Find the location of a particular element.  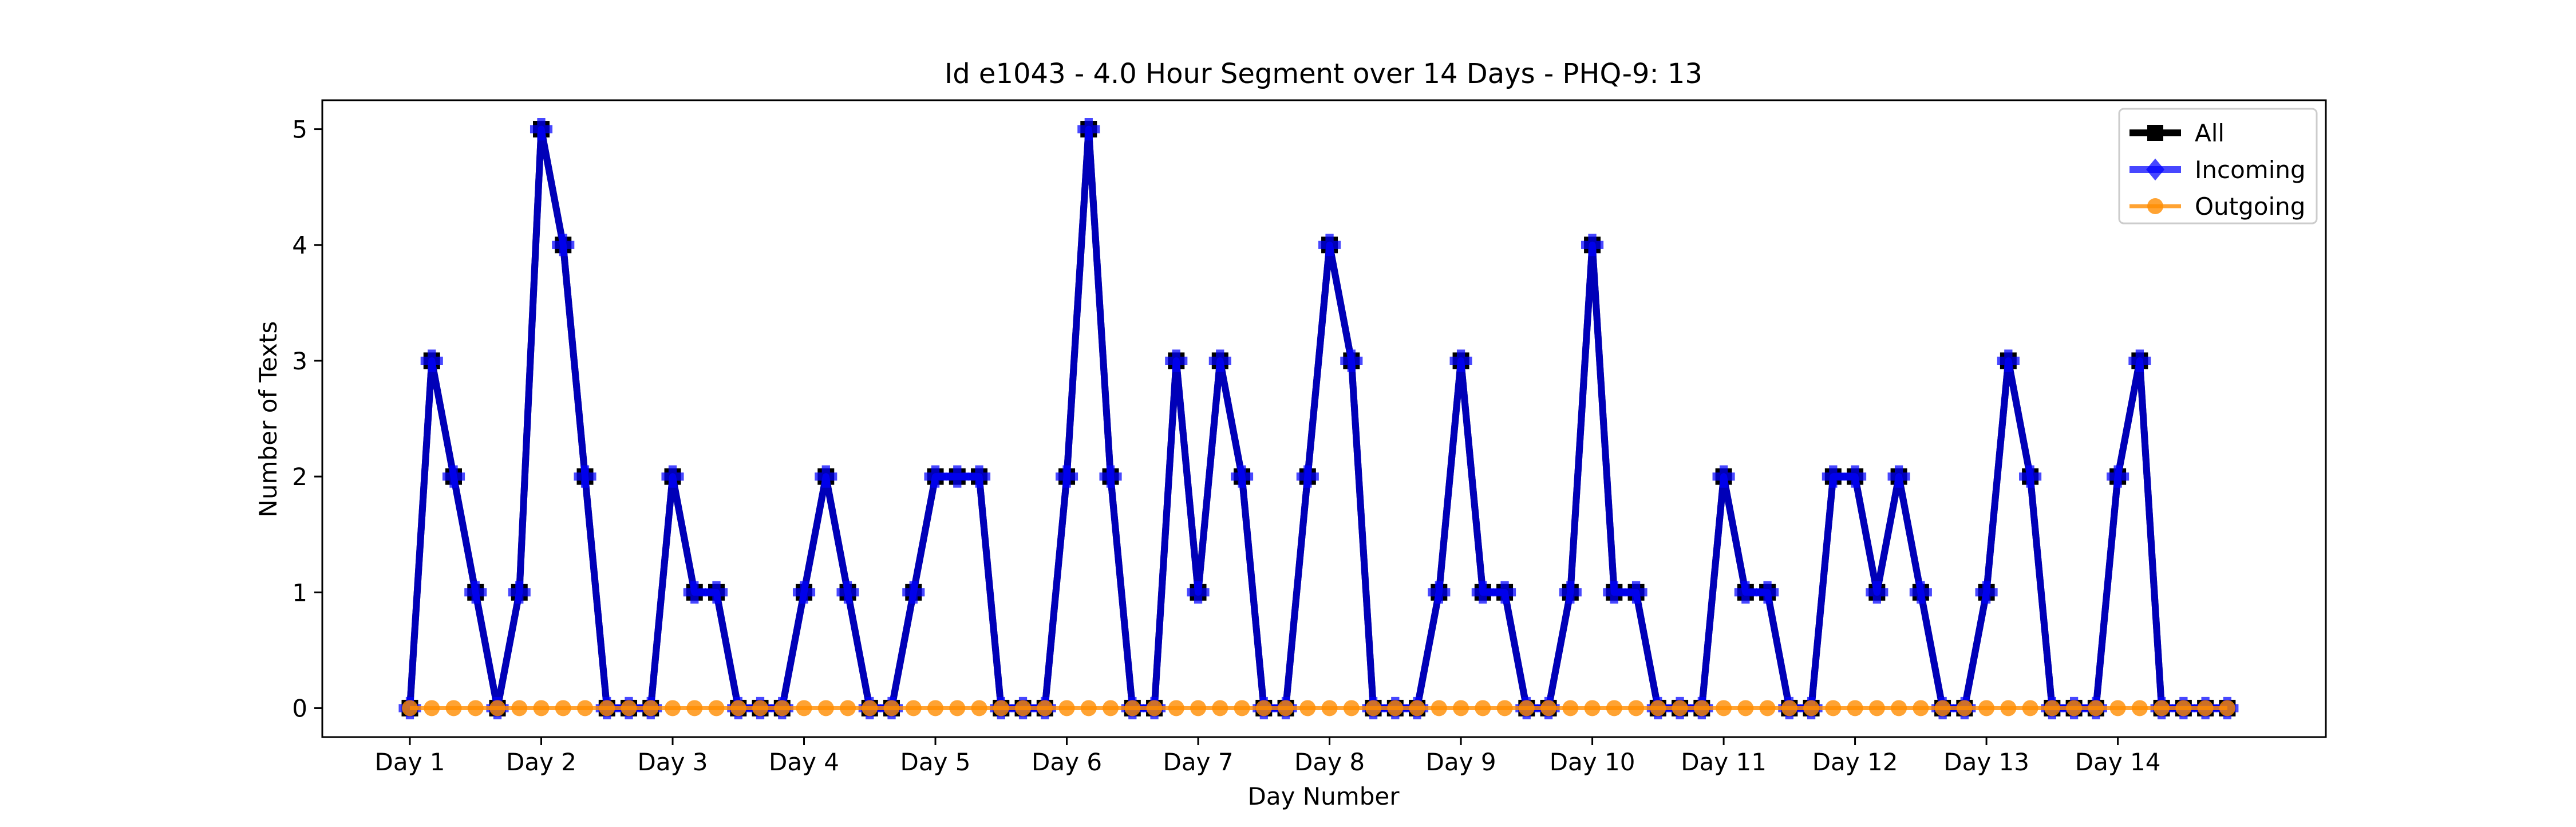

x-tick-label: Day 9 is located at coordinates (1461, 762).